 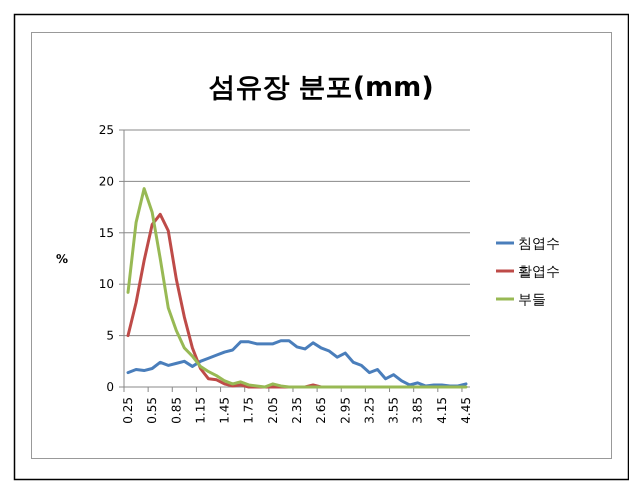 What do you see at coordinates (539, 244) in the screenshot?
I see `legend-label: 침엽수` at bounding box center [539, 244].